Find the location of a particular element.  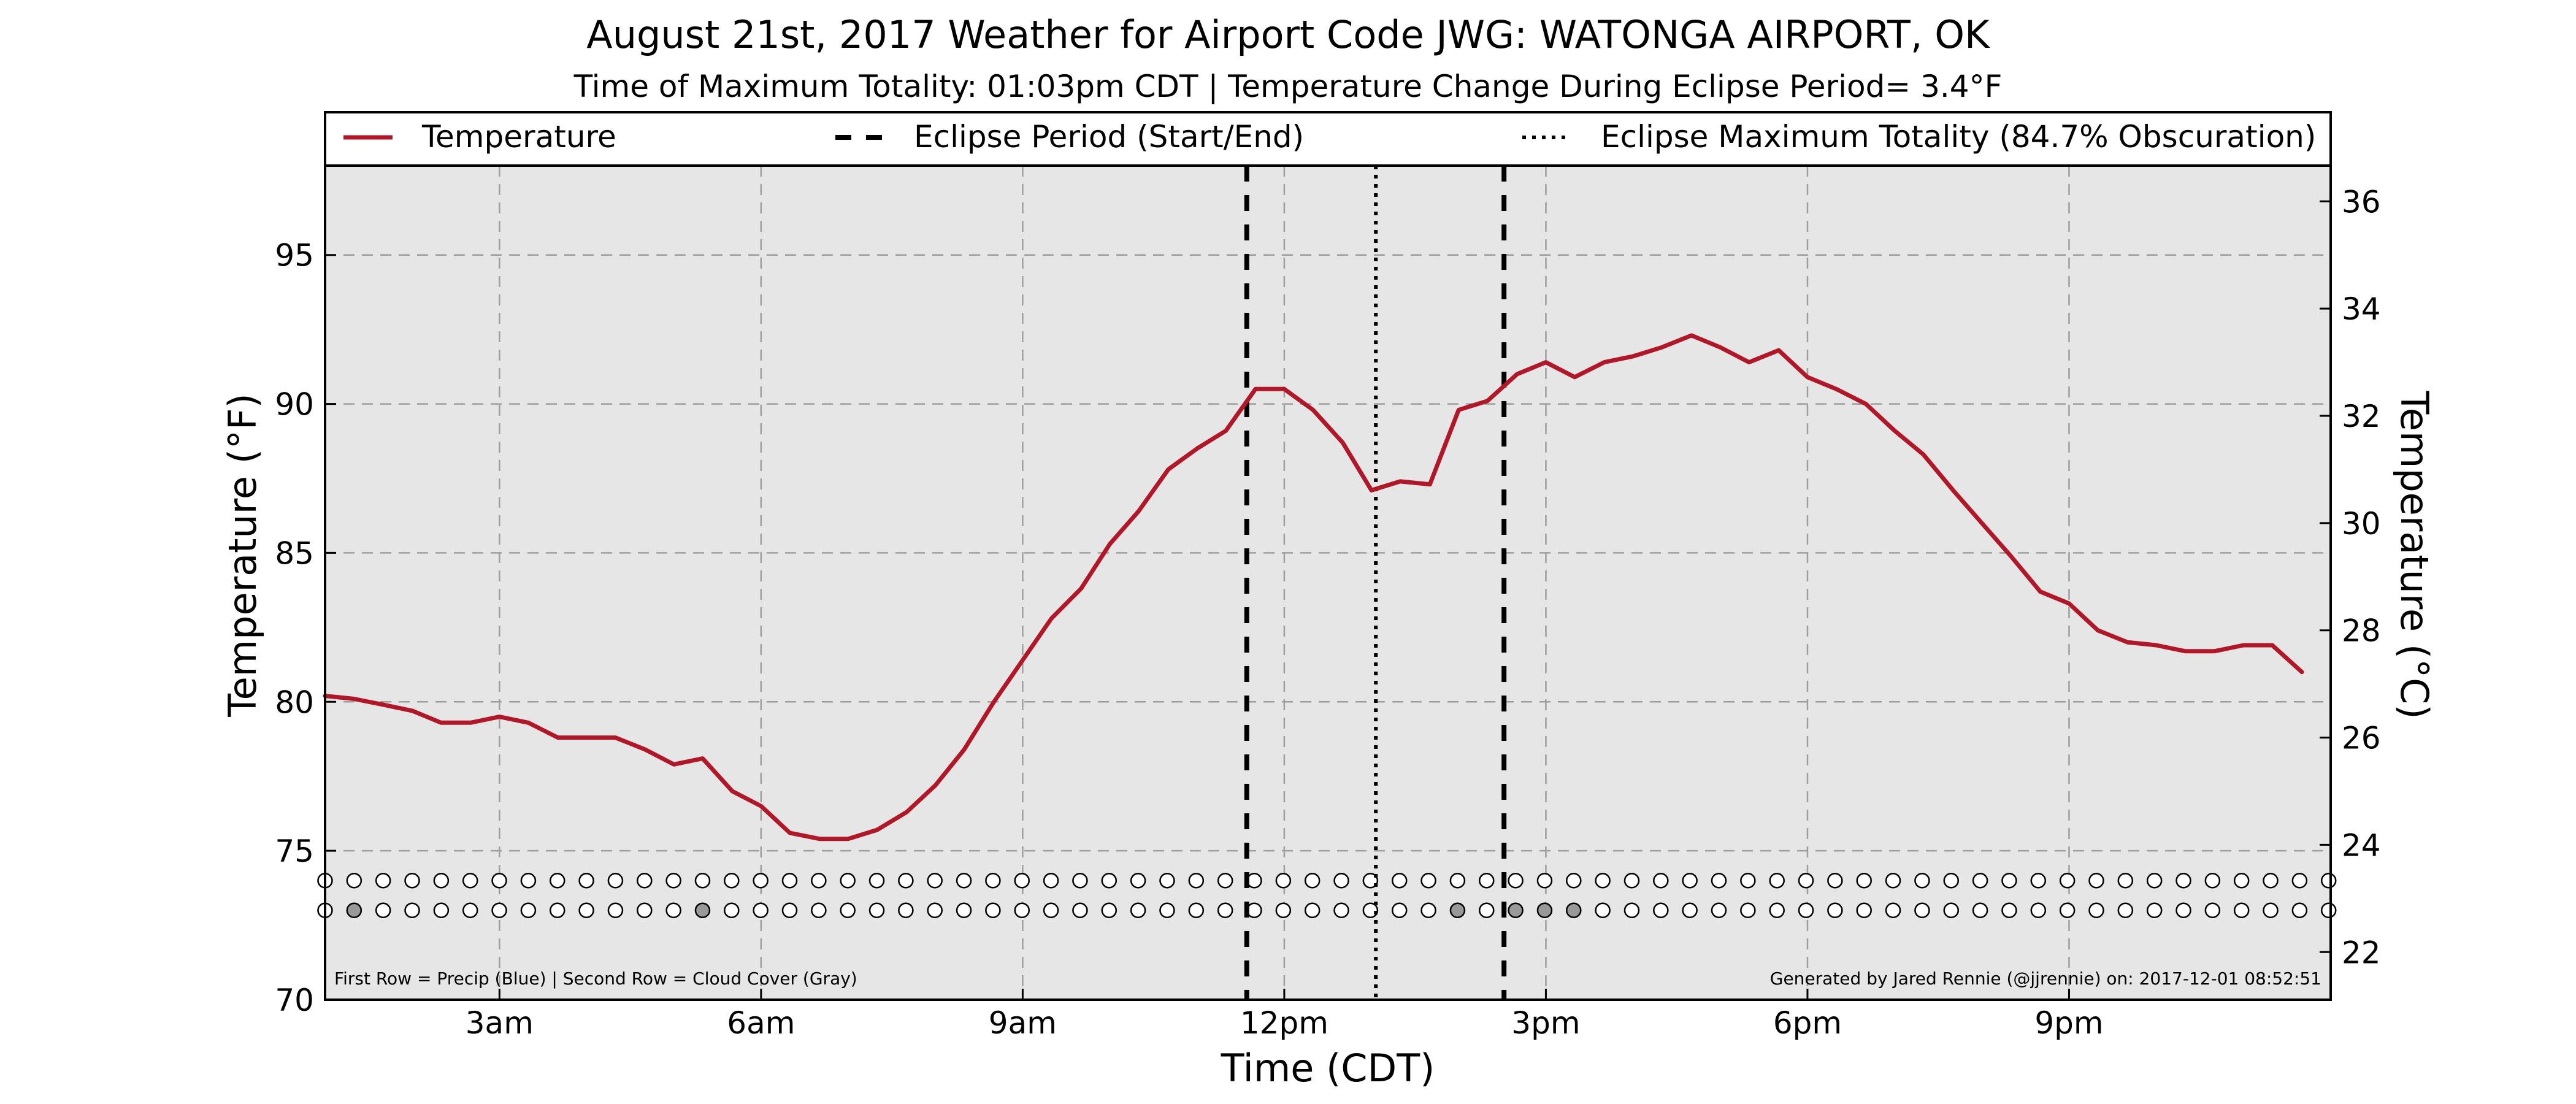

y-right-tick-label: 32 is located at coordinates (2361, 416).